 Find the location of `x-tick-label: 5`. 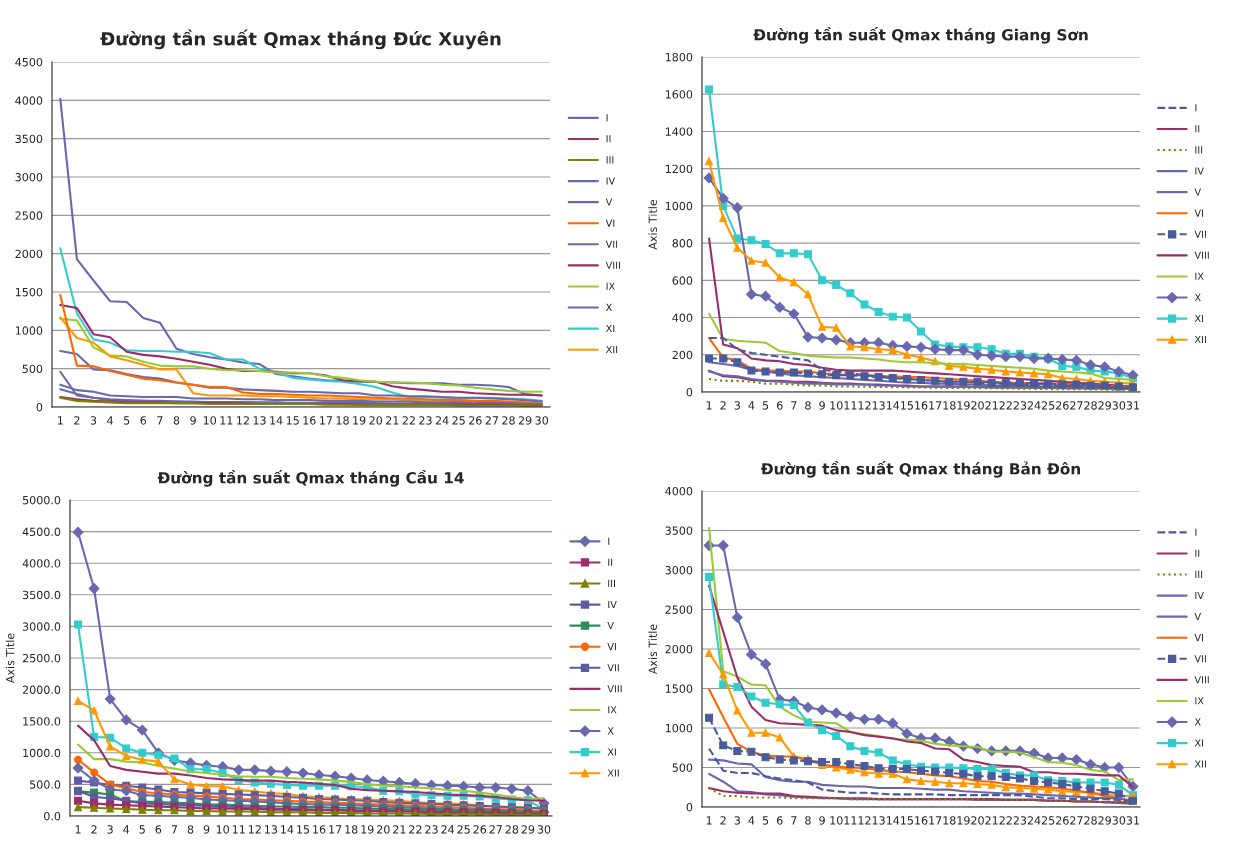

x-tick-label: 5 is located at coordinates (142, 829).